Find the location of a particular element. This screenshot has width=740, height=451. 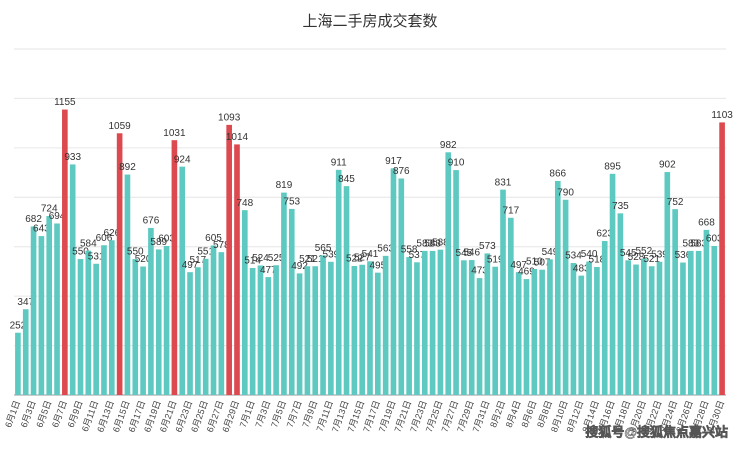

value-label: 550 is located at coordinates (135, 252).